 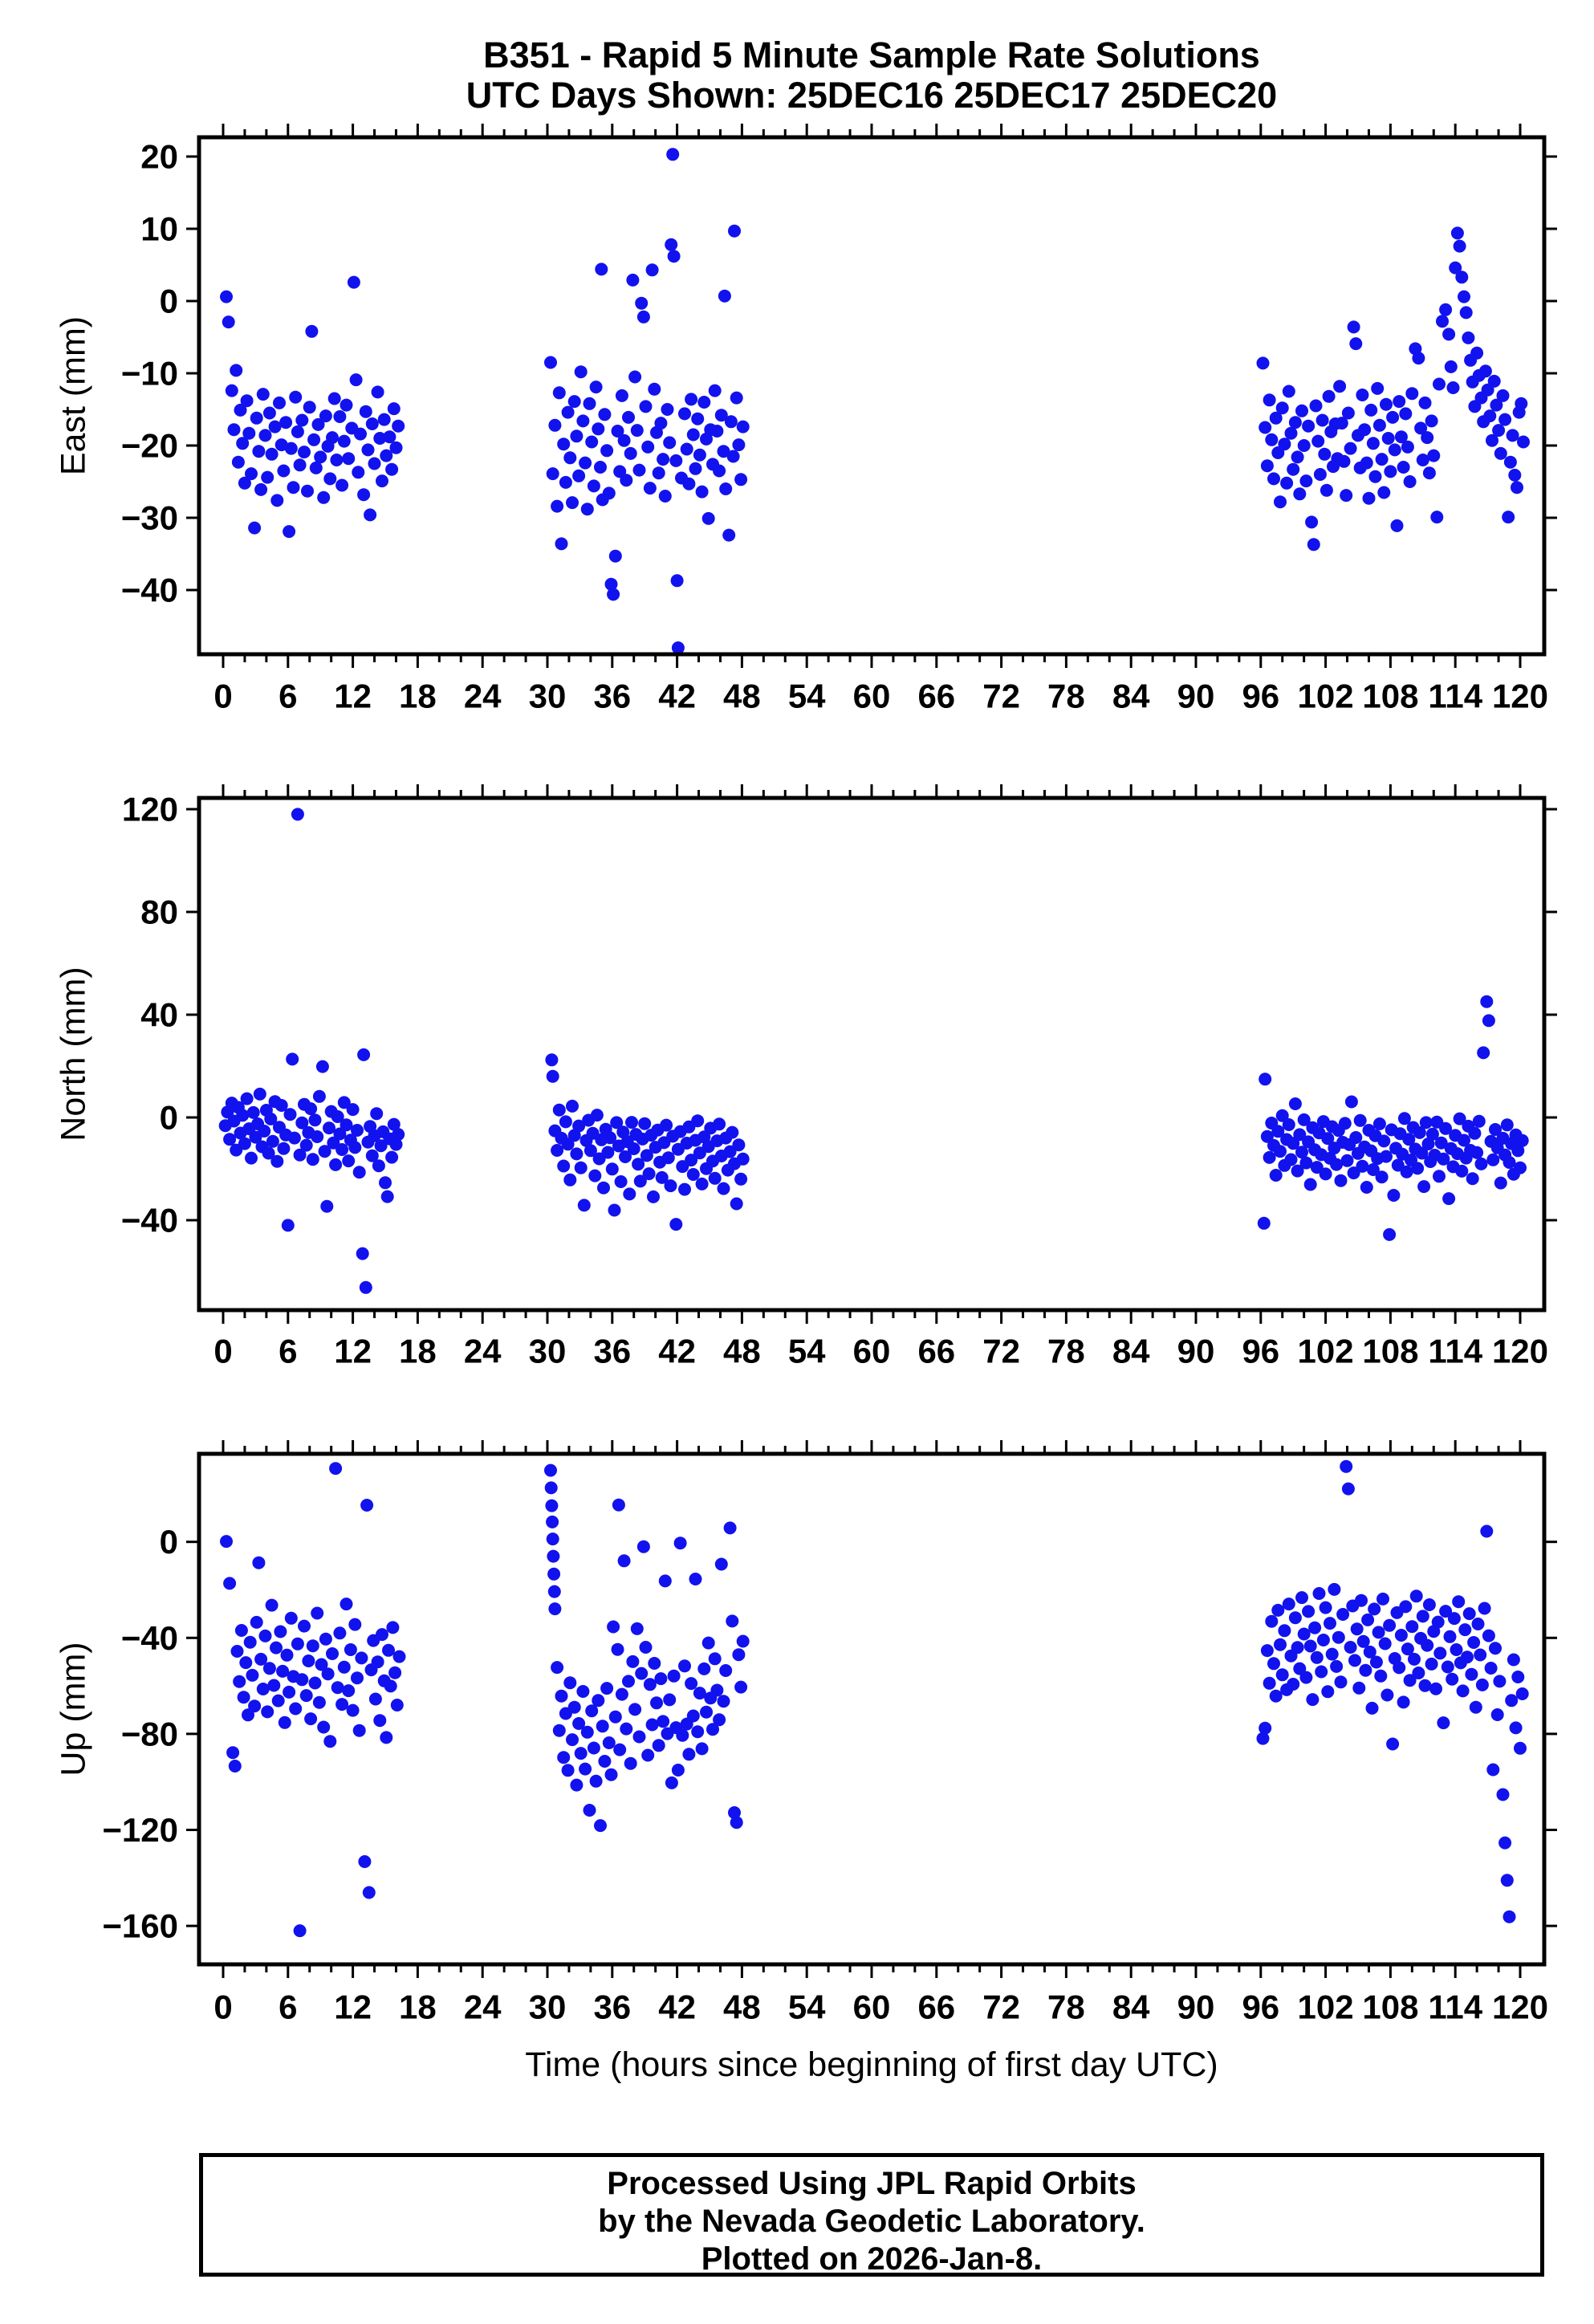 I want to click on footer-line3: Plotted on 2026-Jan-8., so click(x=872, y=2259).